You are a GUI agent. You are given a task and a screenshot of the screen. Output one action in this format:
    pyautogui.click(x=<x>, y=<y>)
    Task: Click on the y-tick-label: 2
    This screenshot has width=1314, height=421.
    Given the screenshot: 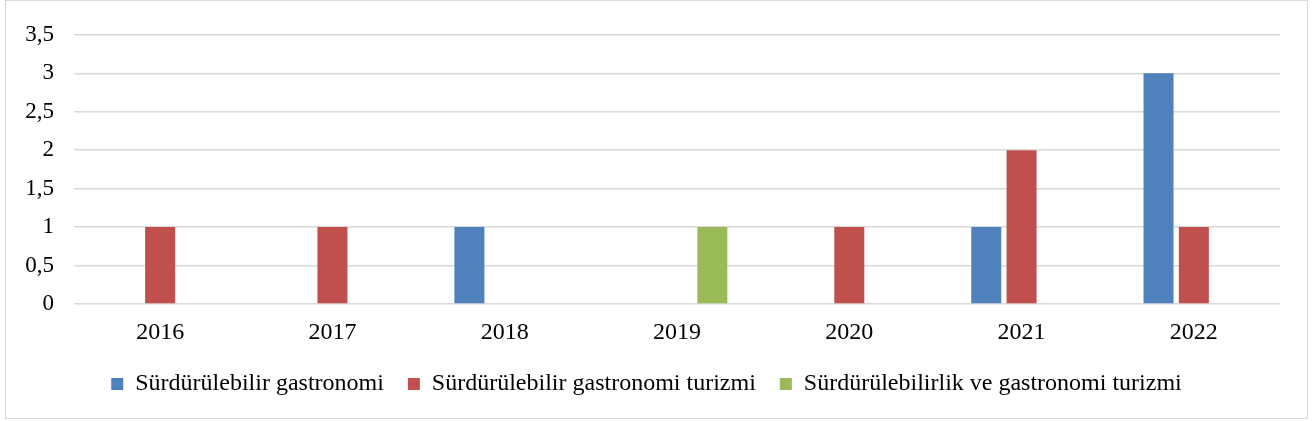 What is the action you would take?
    pyautogui.click(x=48, y=149)
    